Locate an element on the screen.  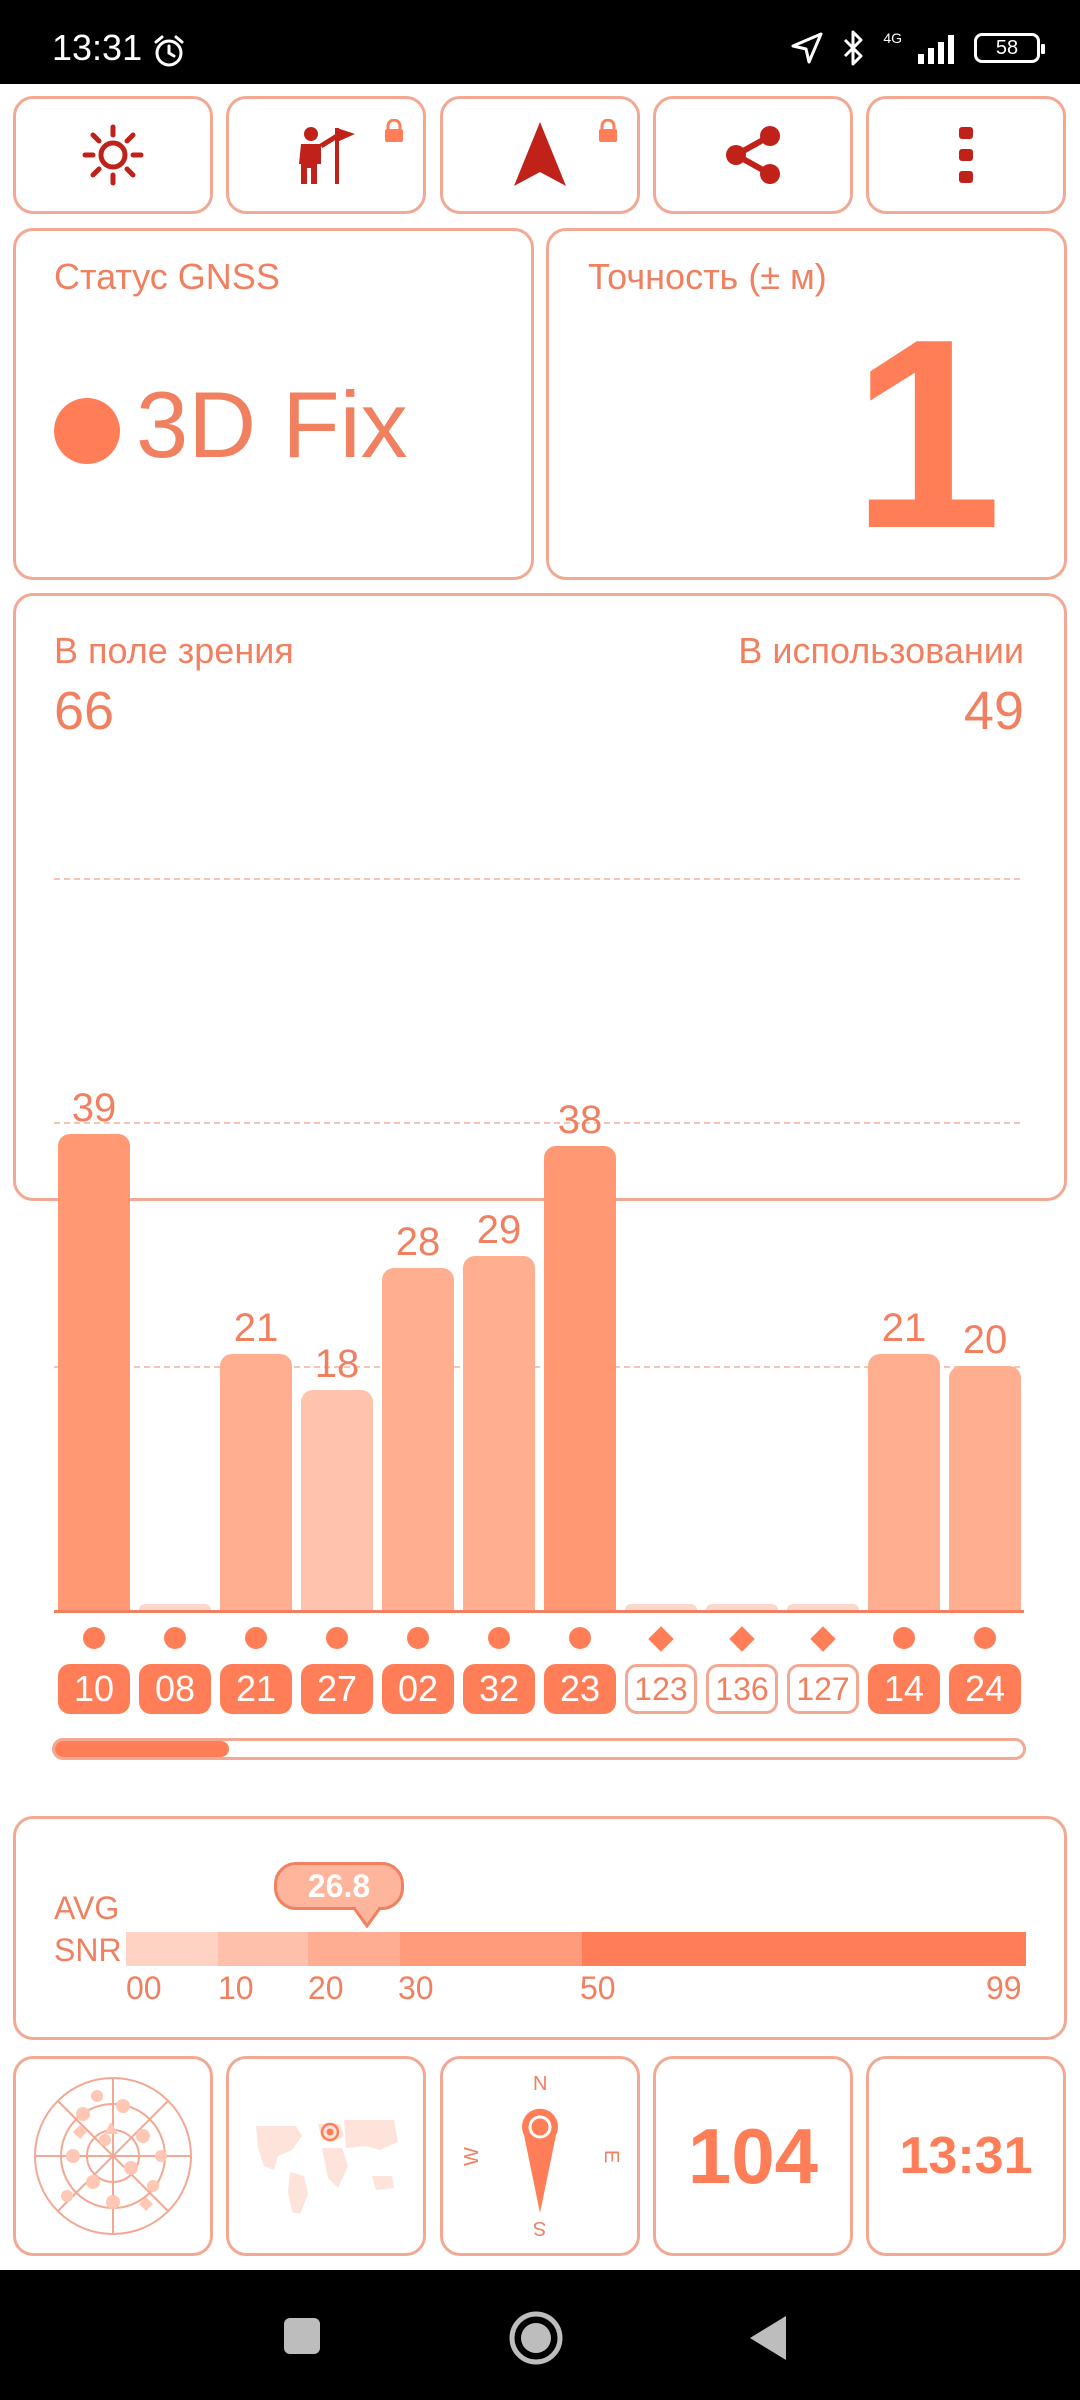
accuracy-value: 1 is located at coordinates (926, 434).